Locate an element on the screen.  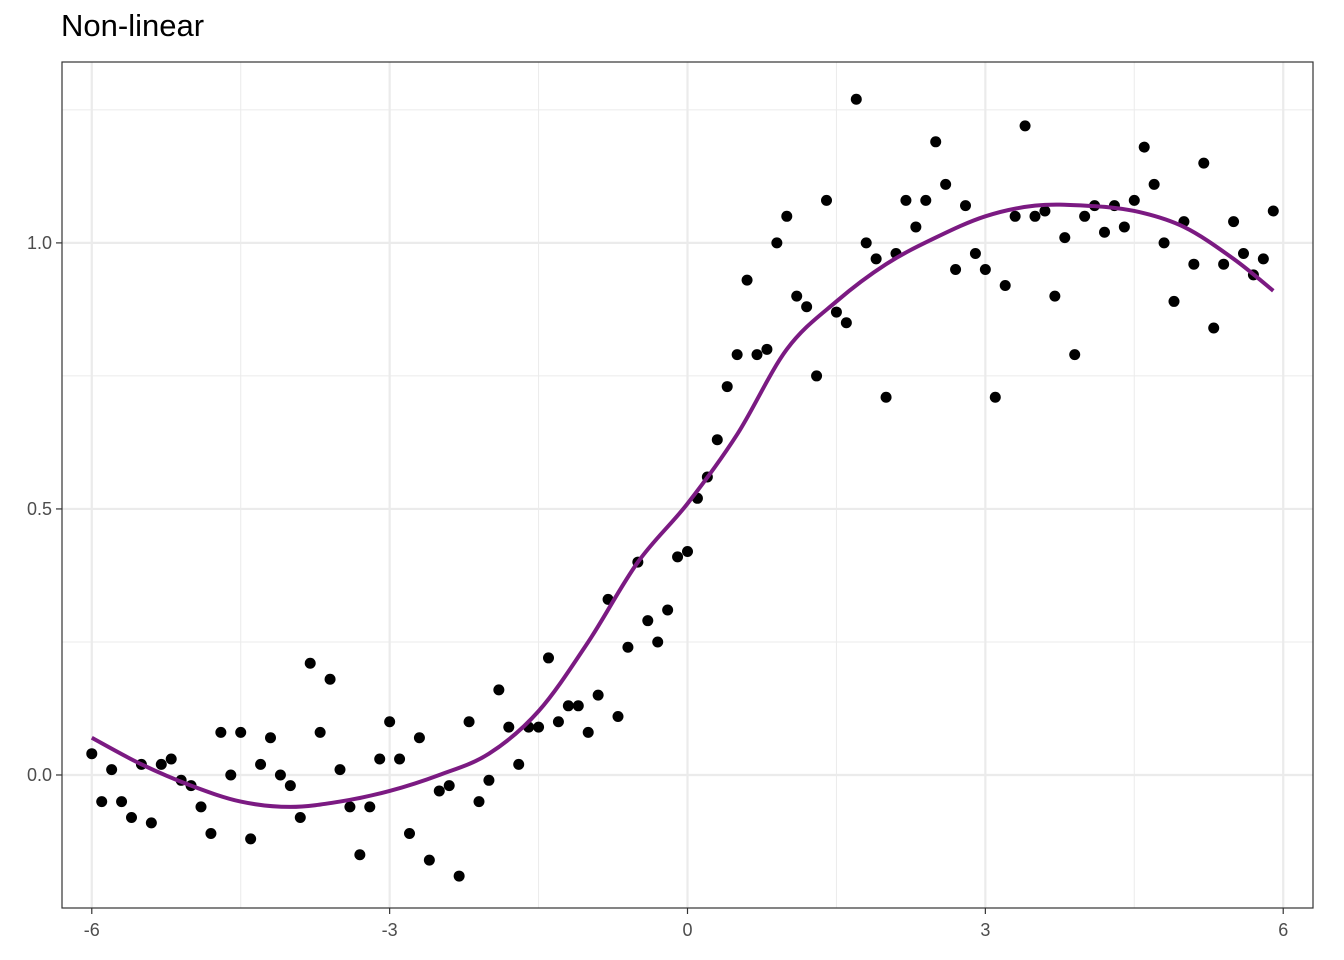
x-axis: -6 -3 0 3 6 is located at coordinates (686, 924).